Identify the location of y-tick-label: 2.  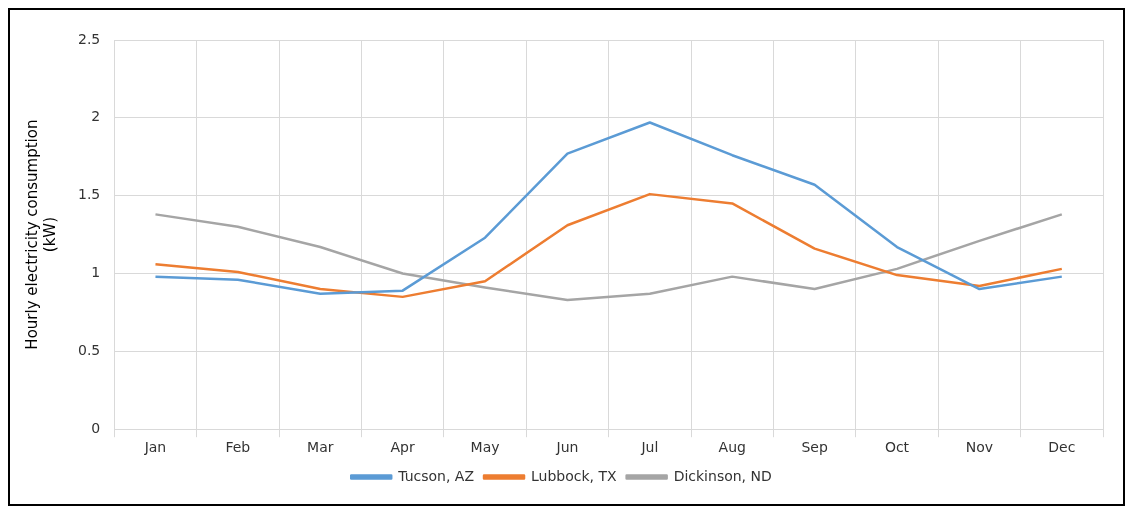
(96, 116).